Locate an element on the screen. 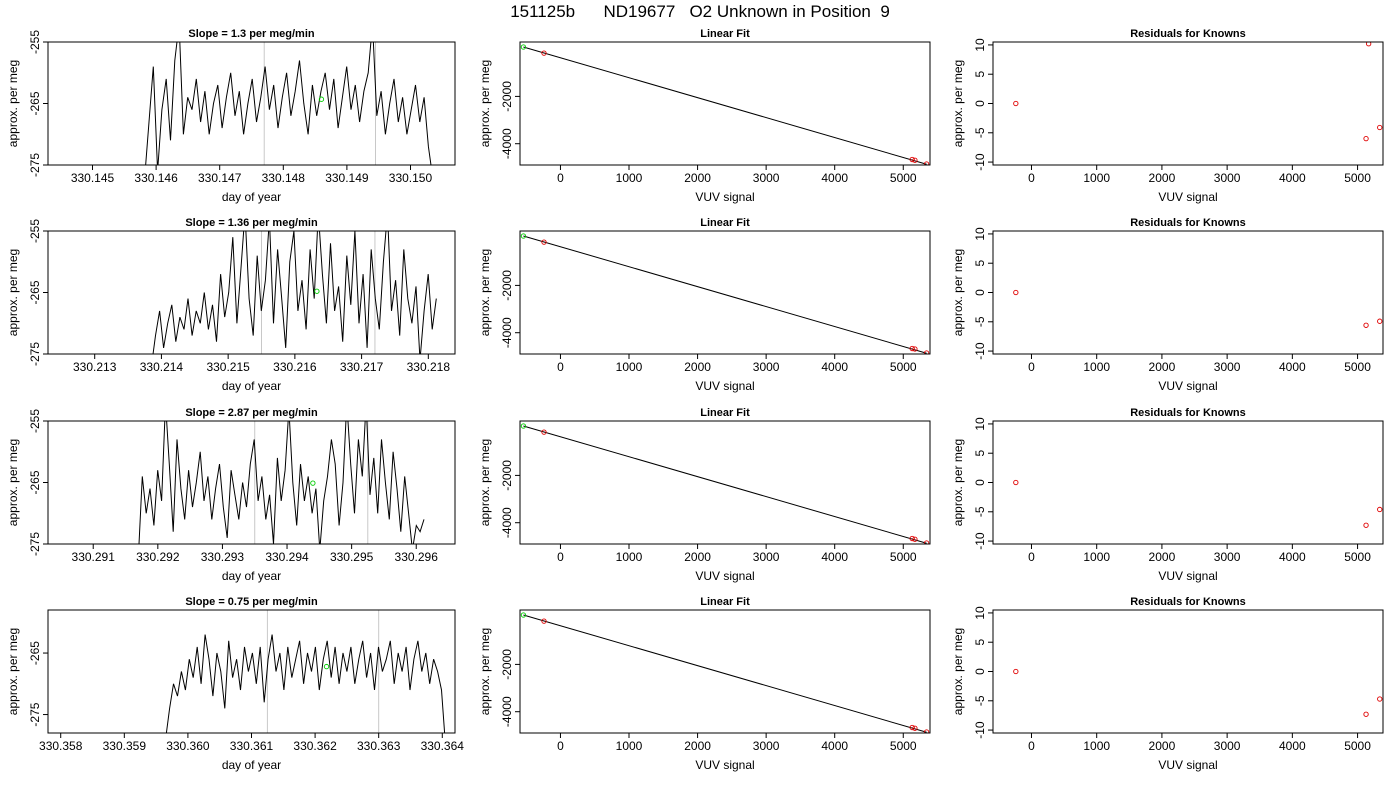 The image size is (1400, 800). panel-title: Slope = 2.87 per meg/min is located at coordinates (251, 413).